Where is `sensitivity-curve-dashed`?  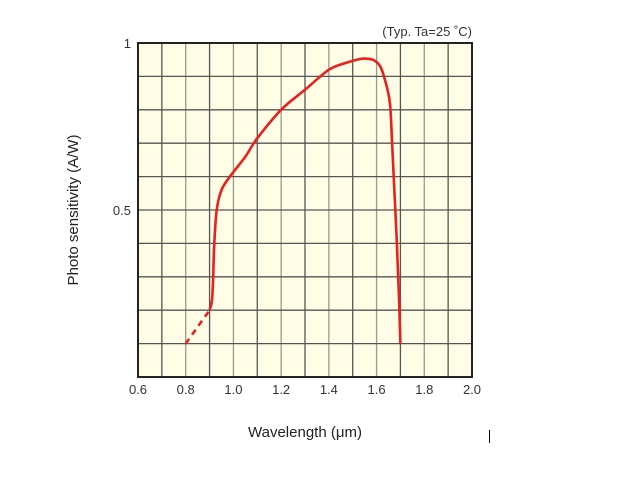
sensitivity-curve-dashed is located at coordinates (197, 327).